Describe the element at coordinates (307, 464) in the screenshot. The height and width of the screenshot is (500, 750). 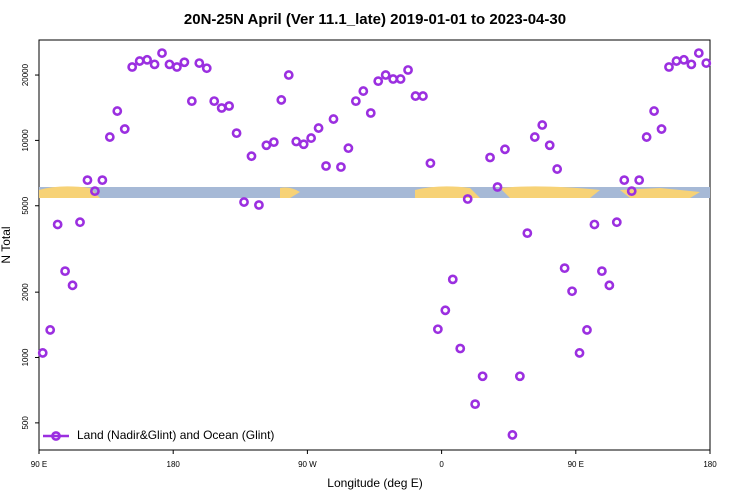
I see `x-tick-label: 90 W` at that location.